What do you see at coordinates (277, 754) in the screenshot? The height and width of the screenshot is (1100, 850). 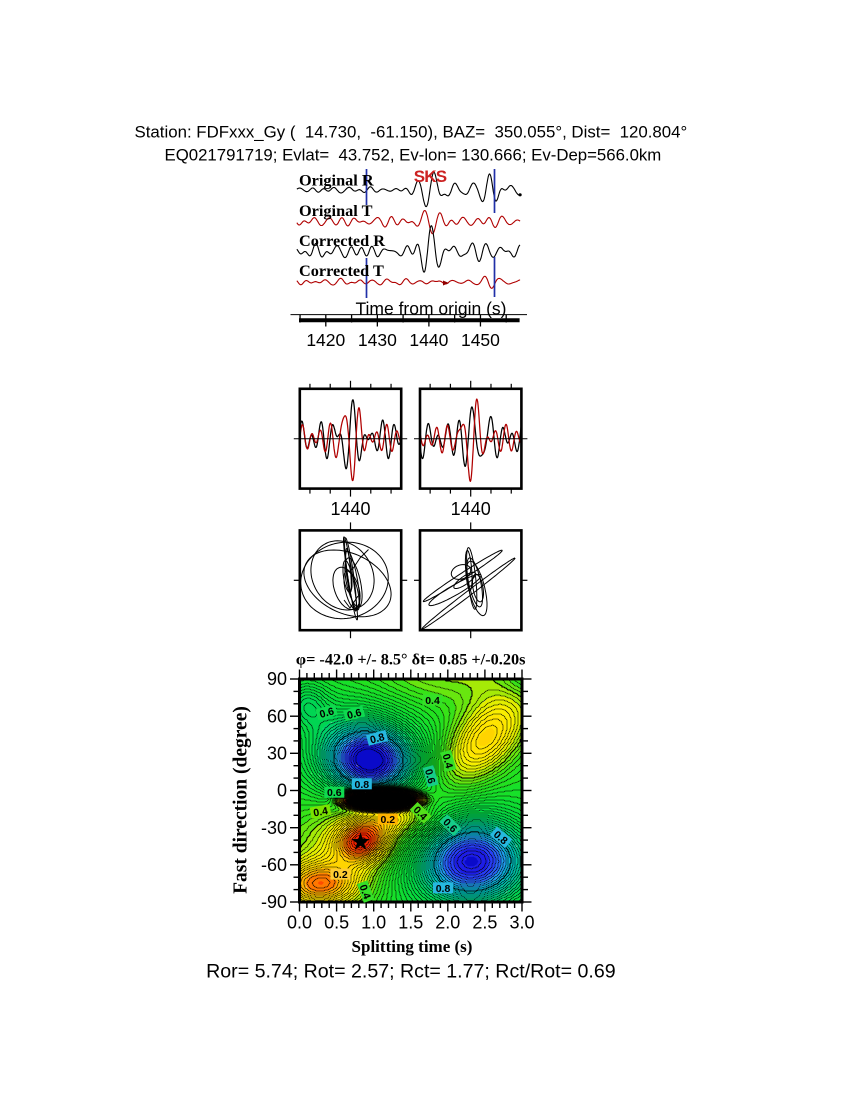 I see `svg-text: 30` at bounding box center [277, 754].